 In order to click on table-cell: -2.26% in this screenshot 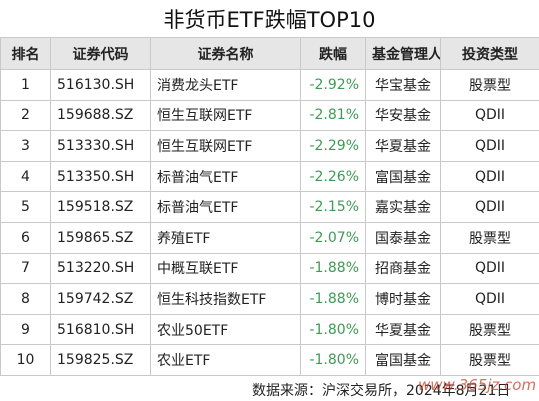, I will do `click(333, 176)`.